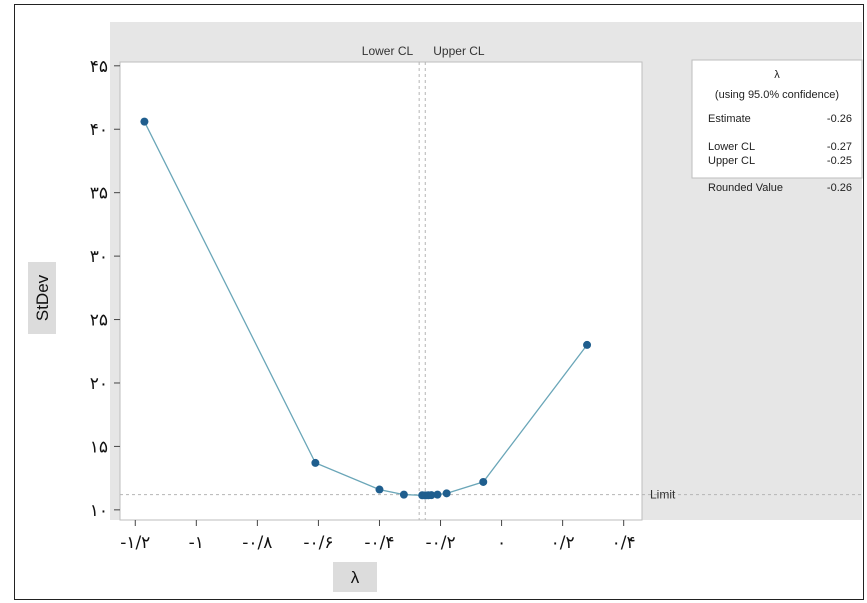 The height and width of the screenshot is (603, 867). I want to click on y-tick-label: ۲۰, so click(99, 384).